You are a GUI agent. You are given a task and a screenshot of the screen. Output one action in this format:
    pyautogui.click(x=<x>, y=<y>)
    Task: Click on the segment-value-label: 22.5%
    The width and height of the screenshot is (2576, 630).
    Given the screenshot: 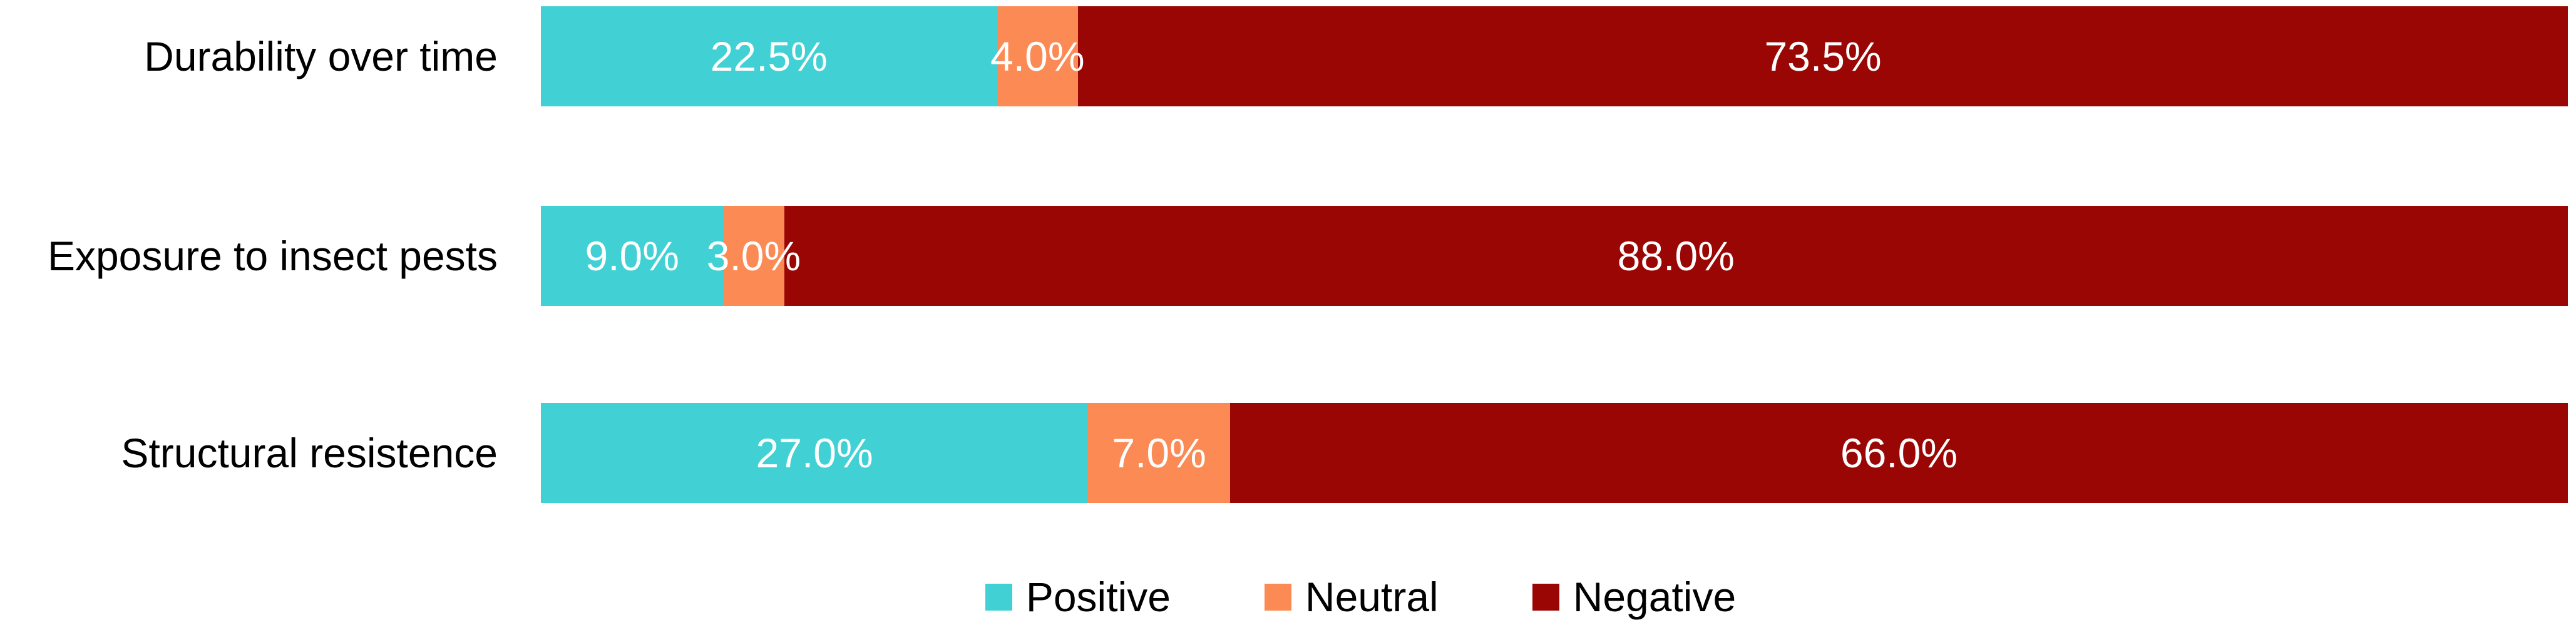 What is the action you would take?
    pyautogui.click(x=769, y=56)
    